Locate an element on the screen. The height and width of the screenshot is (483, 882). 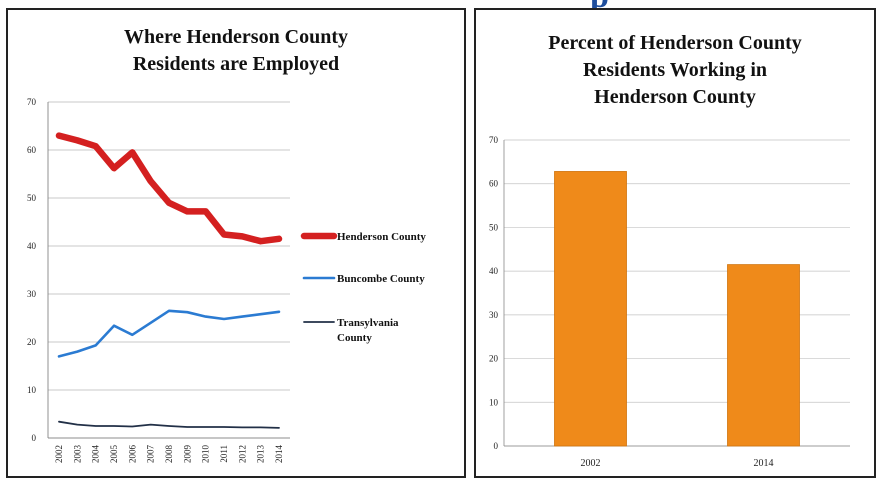
x-tick-label: 2005 is located at coordinates (114, 454).